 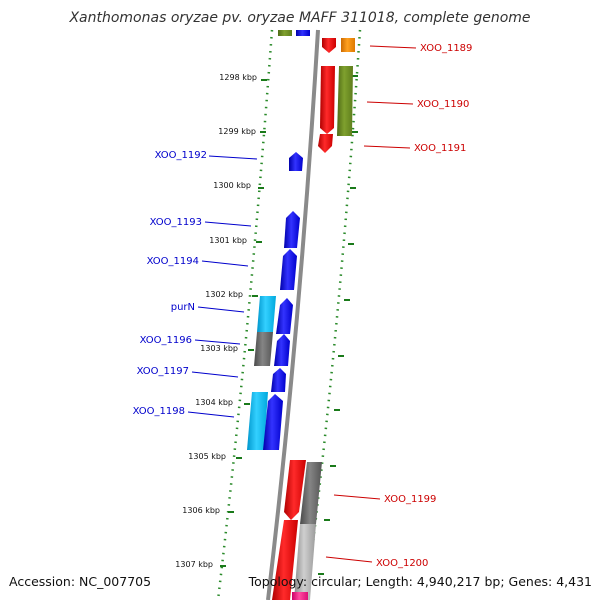 What do you see at coordinates (284, 316) in the screenshot?
I see `gene-arrow-purn` at bounding box center [284, 316].